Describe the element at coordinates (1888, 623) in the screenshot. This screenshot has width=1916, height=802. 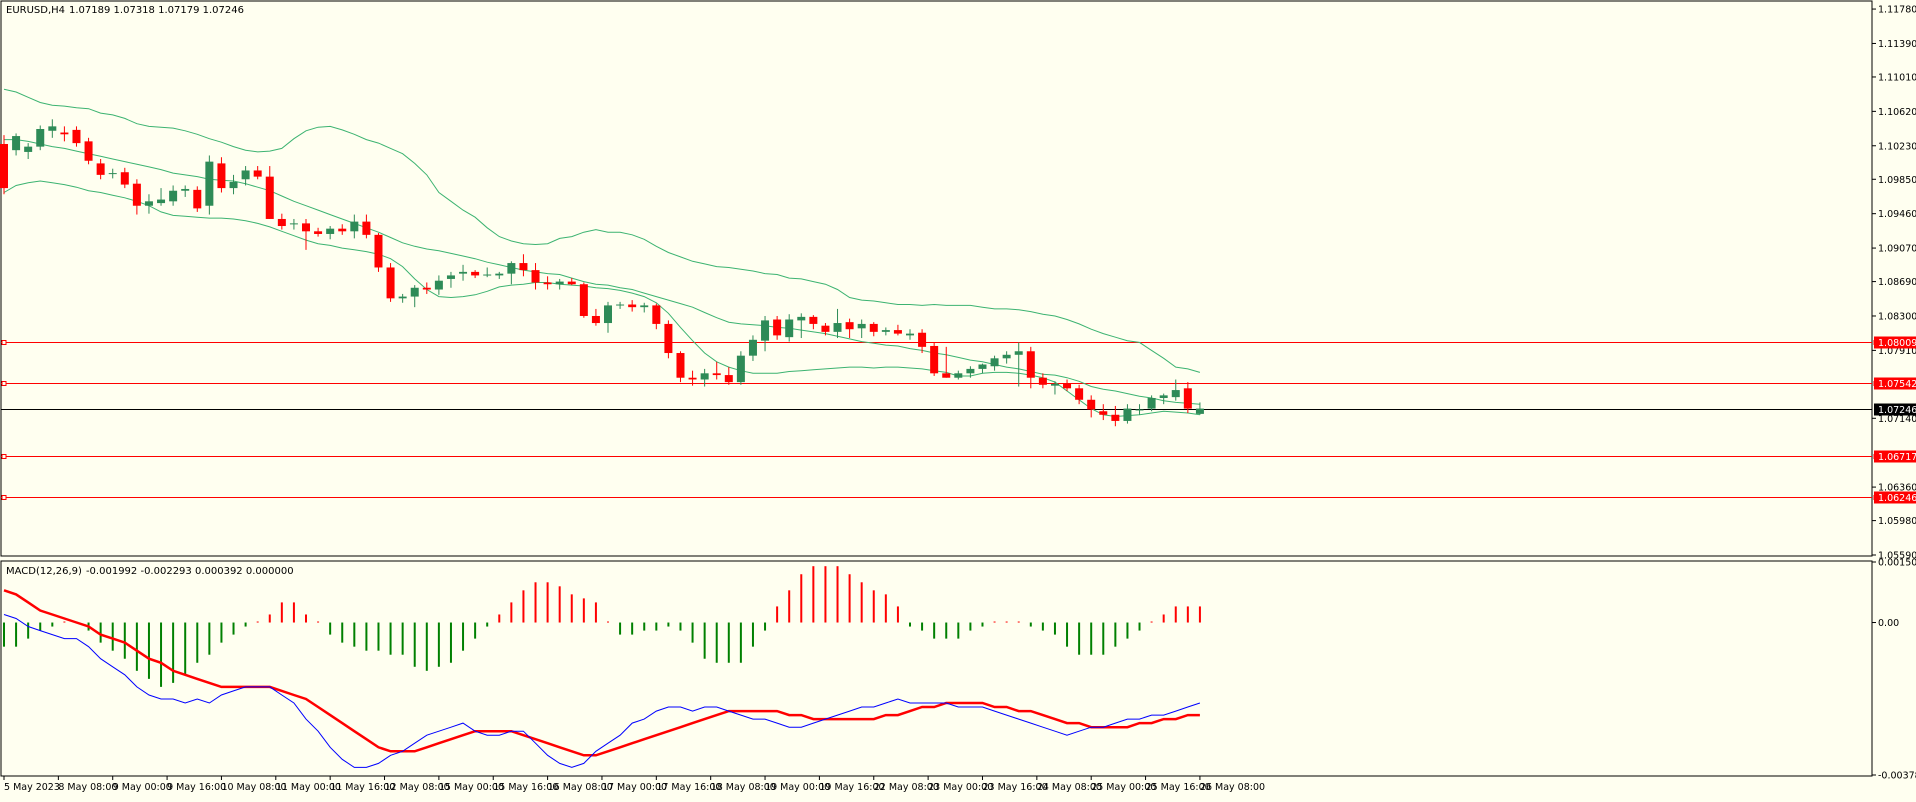
I see `macd-tick-label: 0.00` at that location.